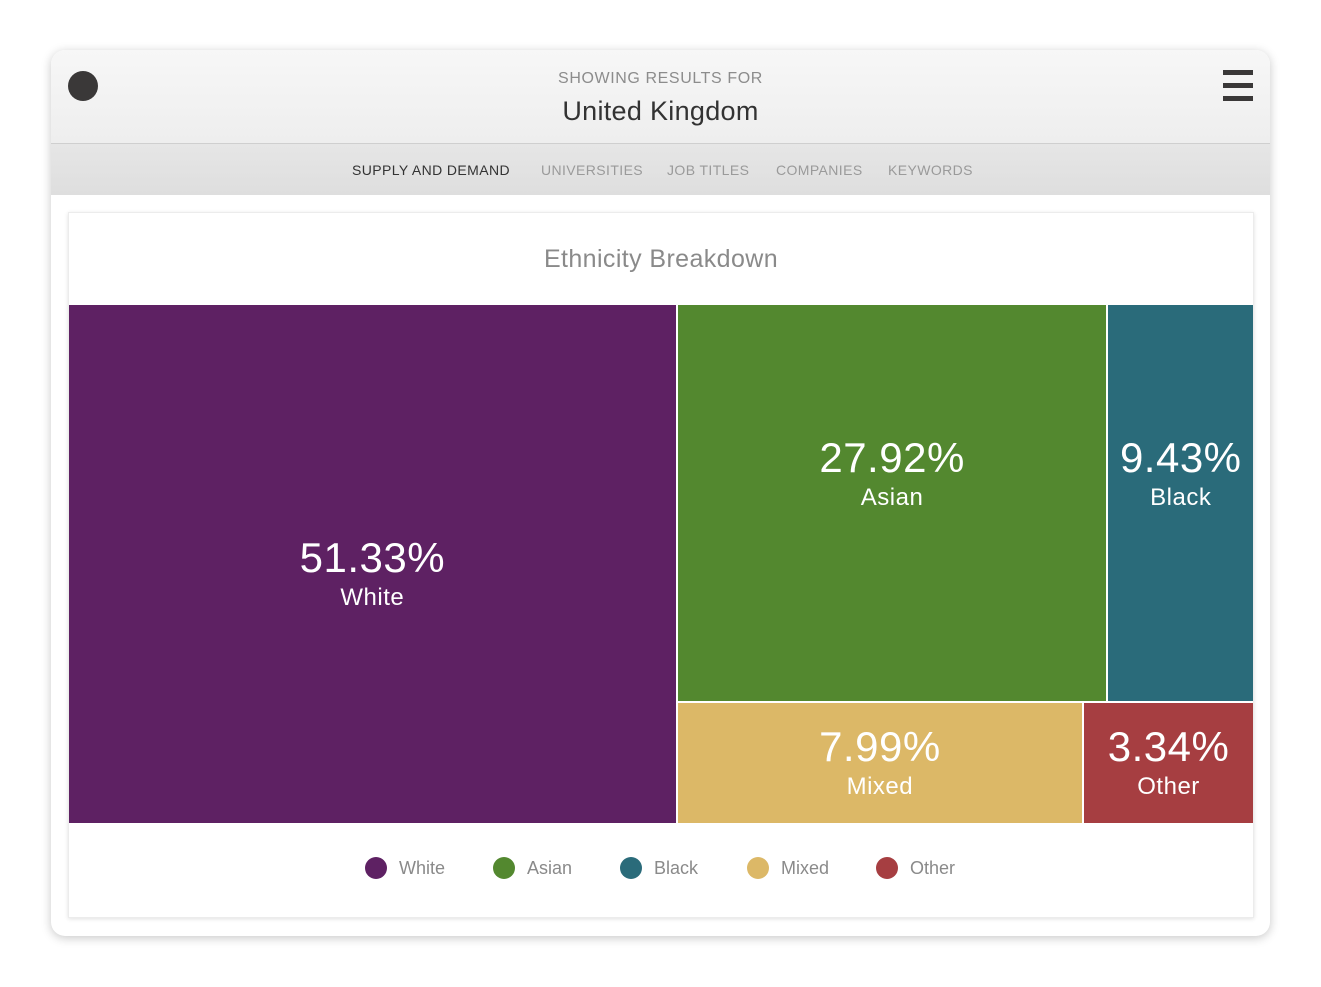 The image size is (1321, 987). Describe the element at coordinates (887, 868) in the screenshot. I see `legend-swatch-other` at that location.